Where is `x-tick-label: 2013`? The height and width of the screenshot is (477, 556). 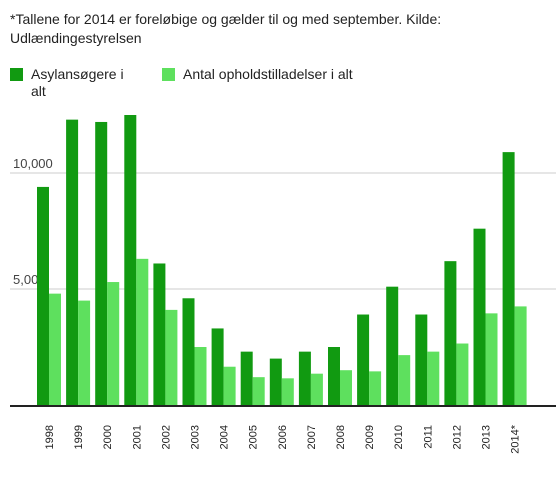
x-tick-label: 2013 is located at coordinates (487, 437).